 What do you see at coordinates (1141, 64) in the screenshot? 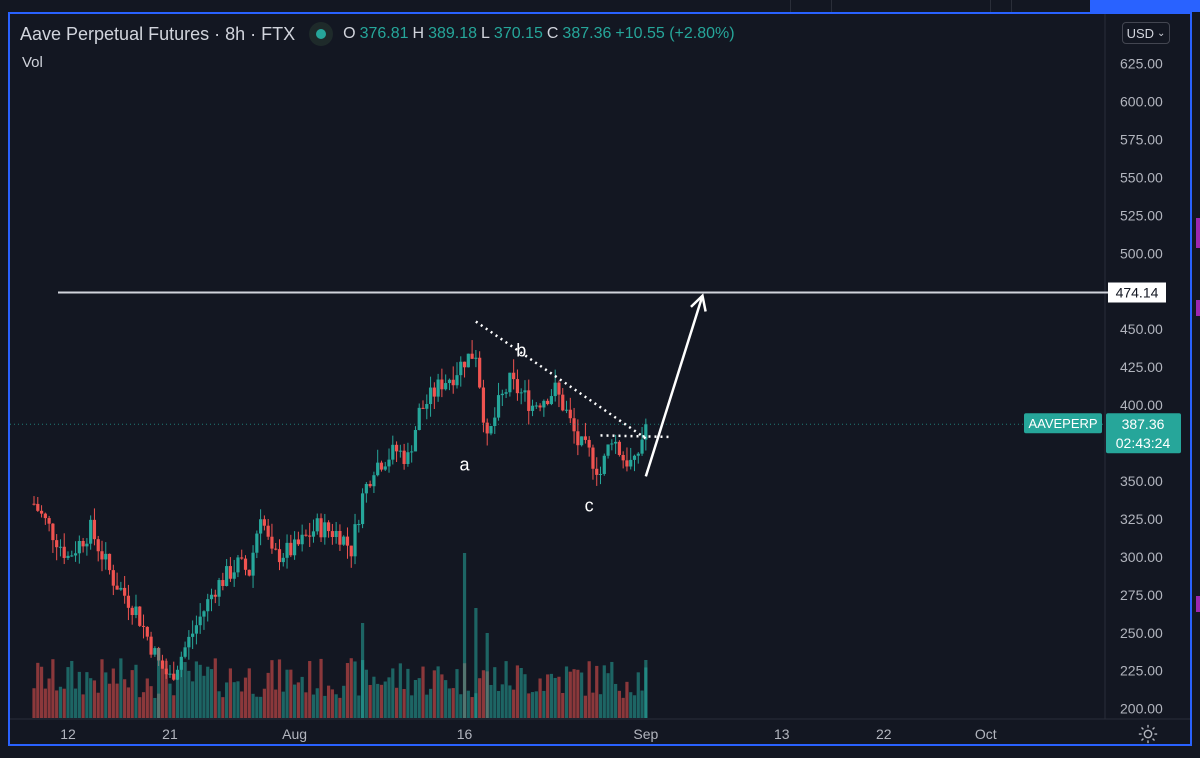
I see `y-tick-label: 625.00` at bounding box center [1141, 64].